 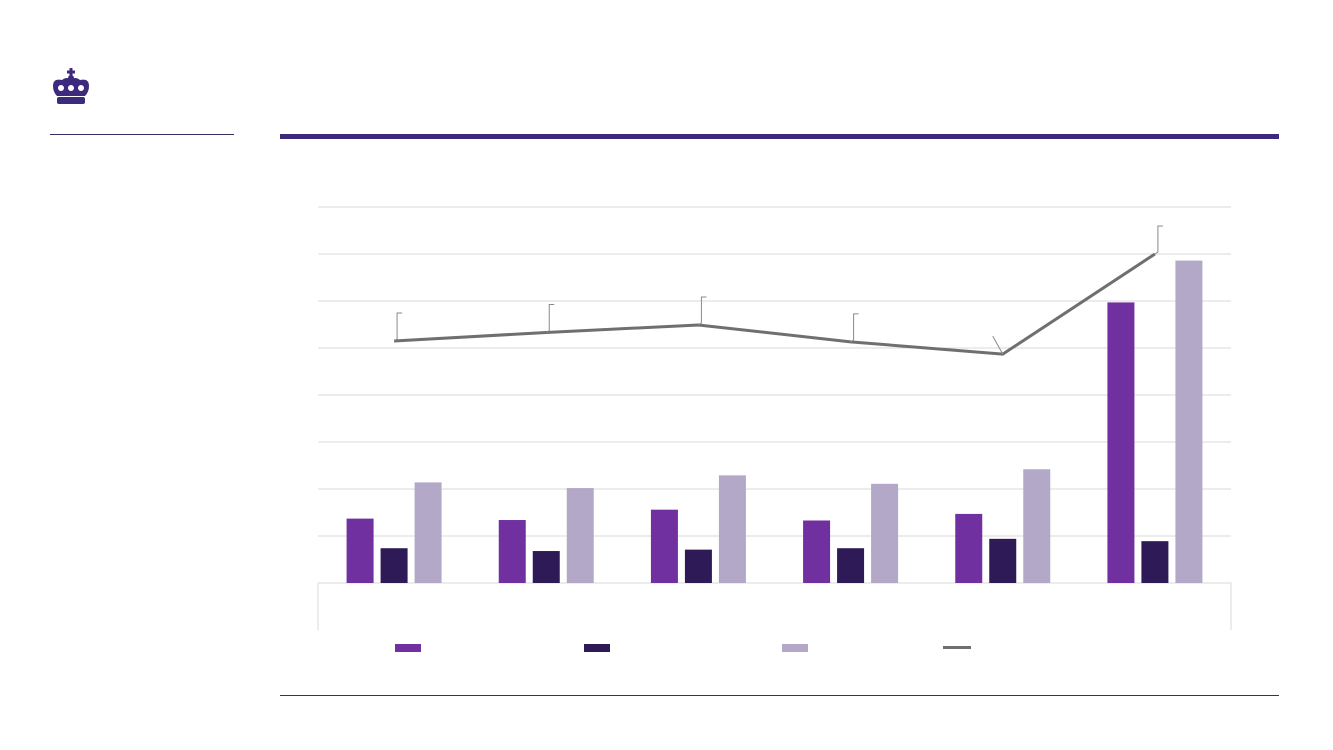 What do you see at coordinates (779, 136) in the screenshot?
I see `title-divider` at bounding box center [779, 136].